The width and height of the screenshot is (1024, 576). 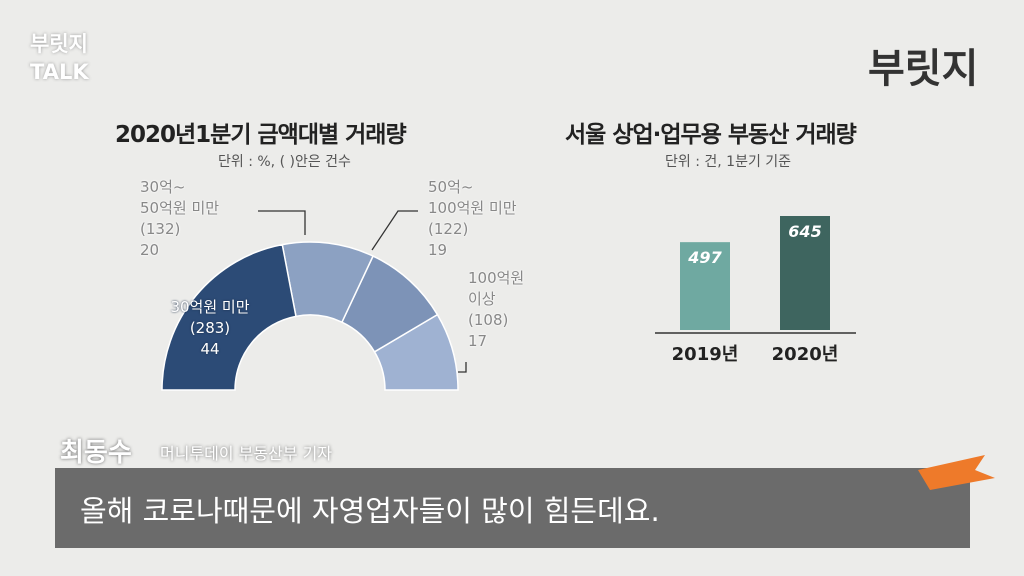 I want to click on count-label: (108), so click(x=488, y=320).